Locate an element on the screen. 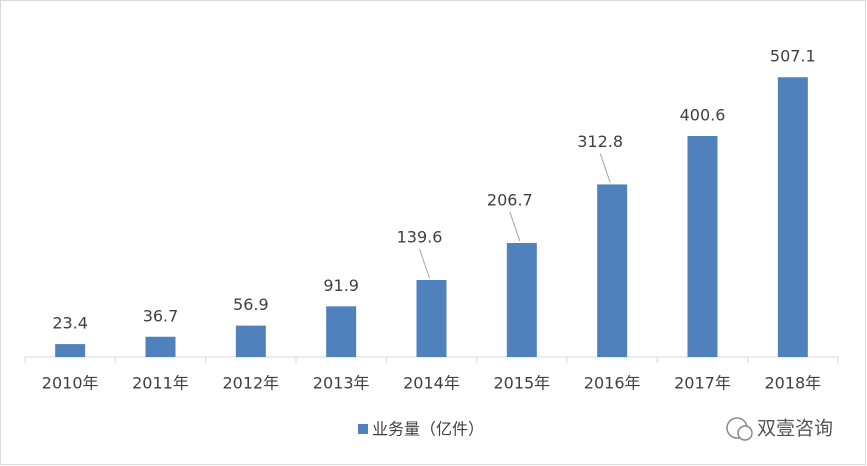 This screenshot has width=867, height=466. x-tick-label: 2014年 is located at coordinates (431, 383).